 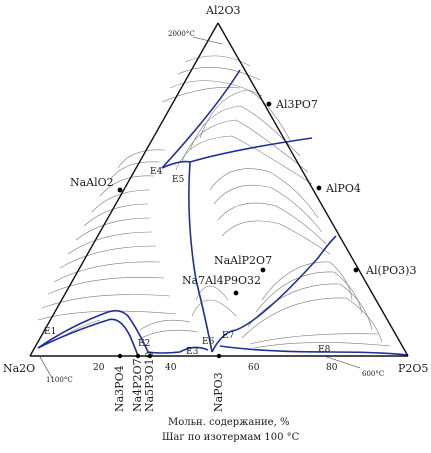 What do you see at coordinates (236, 293) in the screenshot?
I see `point-na7al4p9o32` at bounding box center [236, 293].